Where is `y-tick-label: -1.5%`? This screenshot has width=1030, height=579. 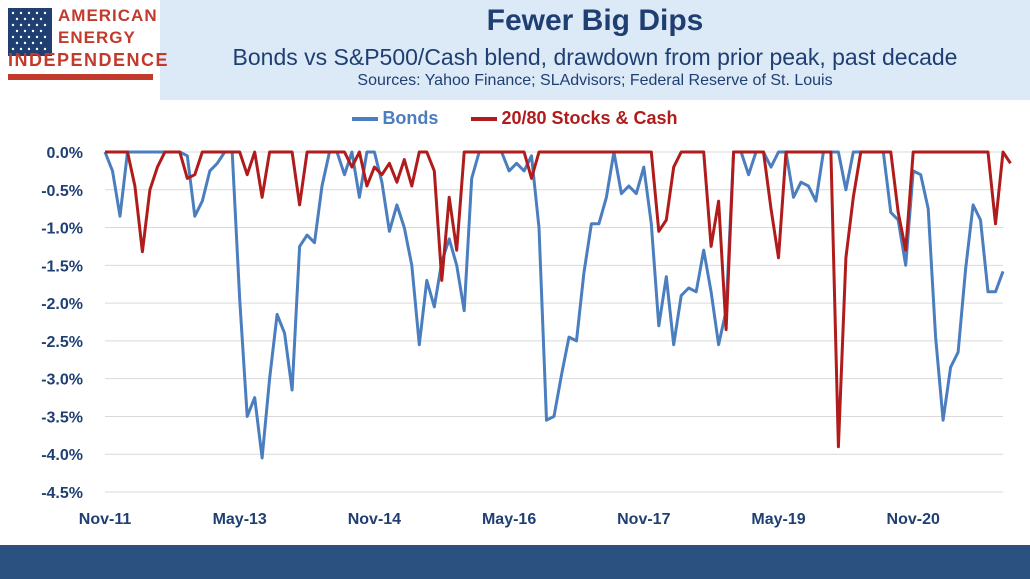 y-tick-label: -1.5% is located at coordinates (62, 266).